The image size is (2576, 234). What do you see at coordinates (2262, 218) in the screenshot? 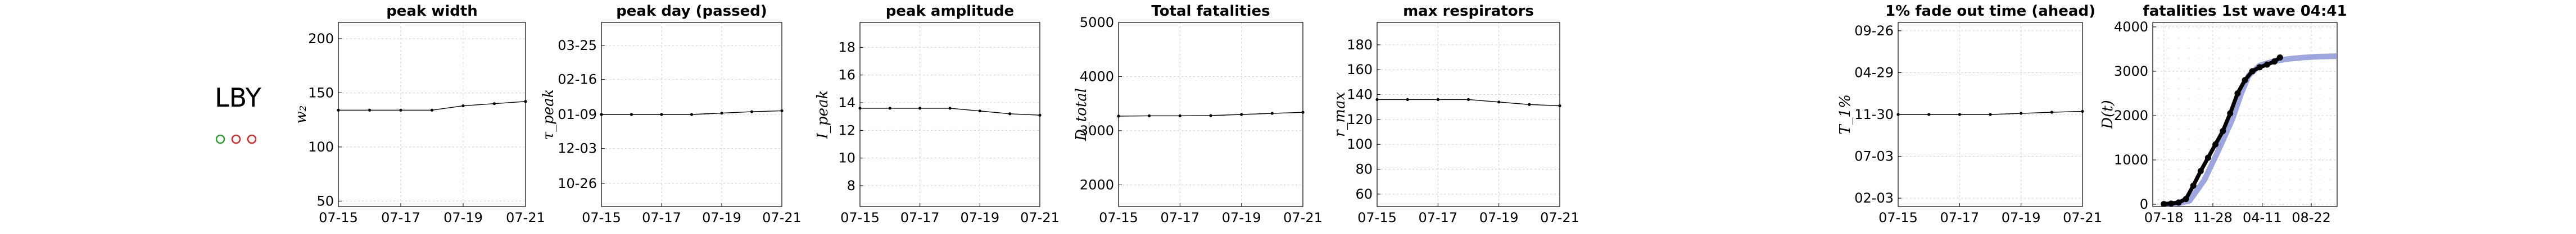
I see `x-tick-label: 04-11` at bounding box center [2262, 218].